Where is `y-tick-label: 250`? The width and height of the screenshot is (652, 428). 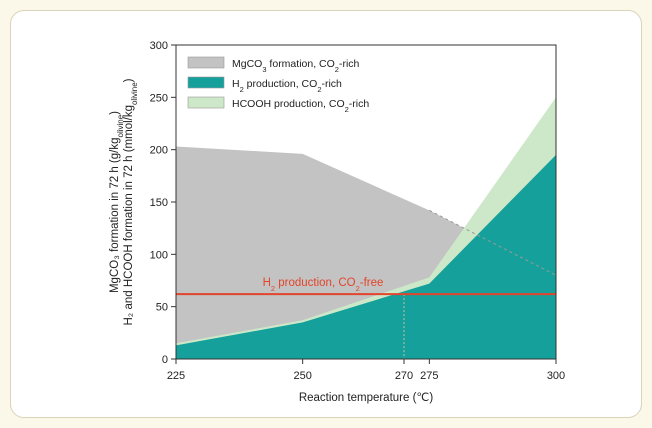 y-tick-label: 250 is located at coordinates (159, 98).